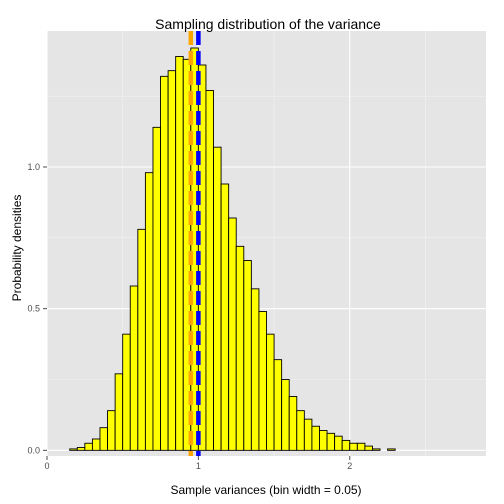  I want to click on reference-lines, so click(194, 243).